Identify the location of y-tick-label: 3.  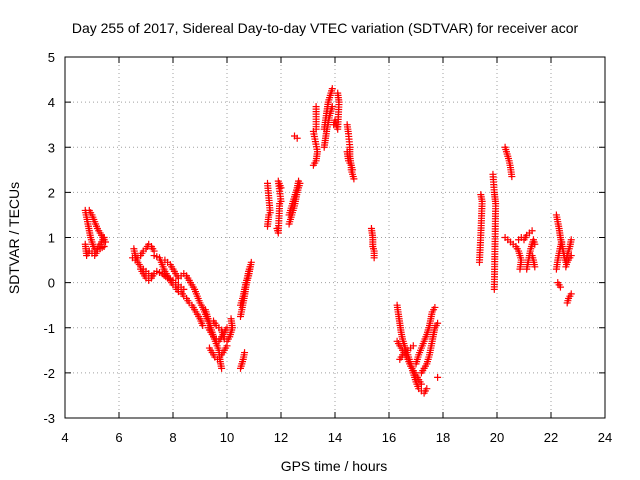
(51, 147).